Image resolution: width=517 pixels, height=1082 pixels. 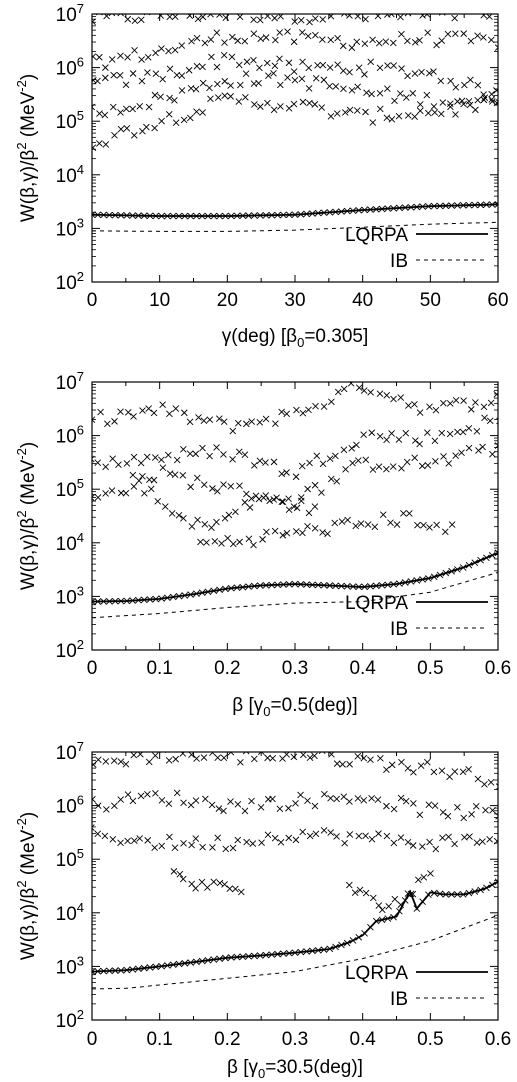 I want to click on x-tick-label: 0, so click(x=92, y=300).